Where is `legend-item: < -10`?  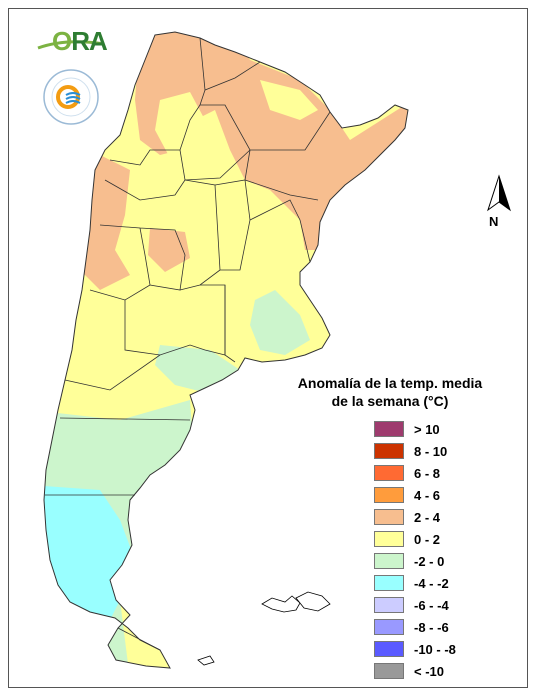 legend-item: < -10 is located at coordinates (415, 671).